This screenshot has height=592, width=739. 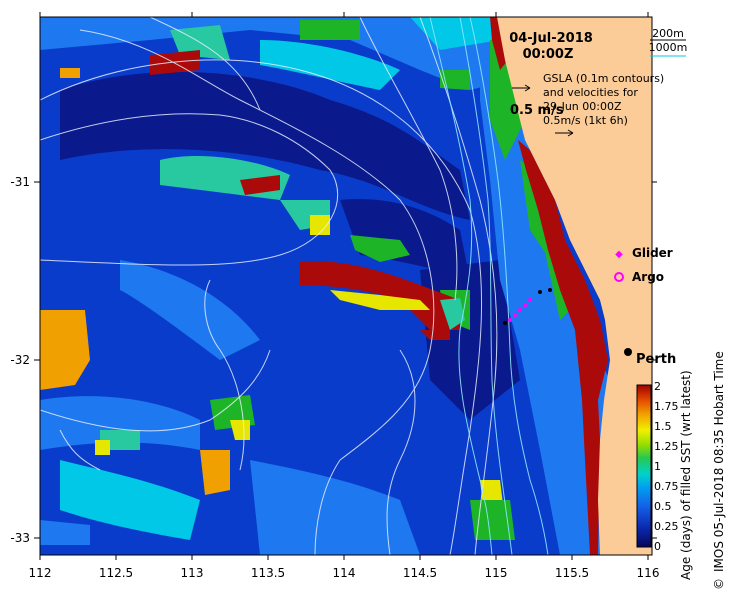 What do you see at coordinates (666, 526) in the screenshot?
I see `colorbar-tick-0-25: 0.25` at bounding box center [666, 526].